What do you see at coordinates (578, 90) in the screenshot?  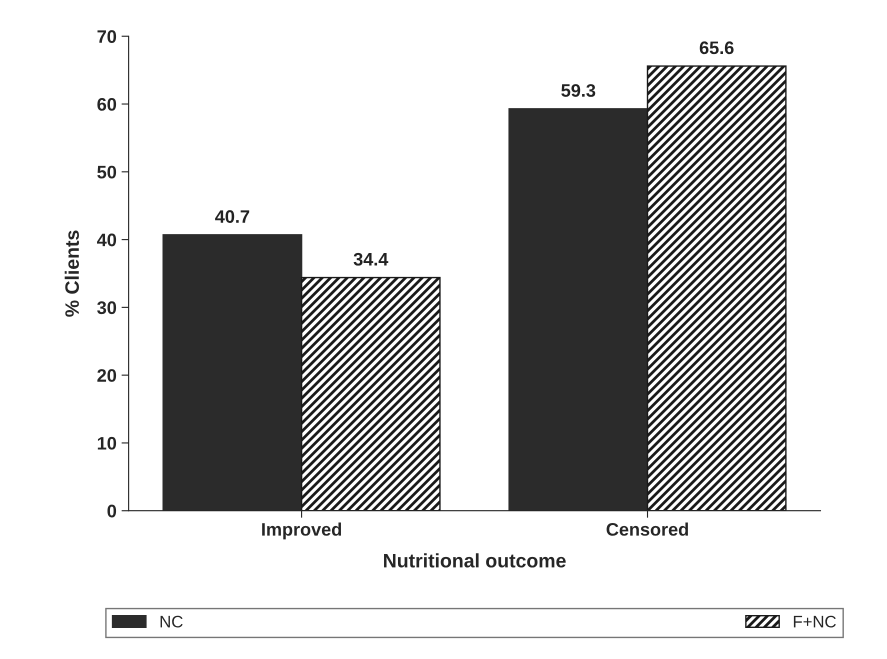 I see `data-label: 59.3` at bounding box center [578, 90].